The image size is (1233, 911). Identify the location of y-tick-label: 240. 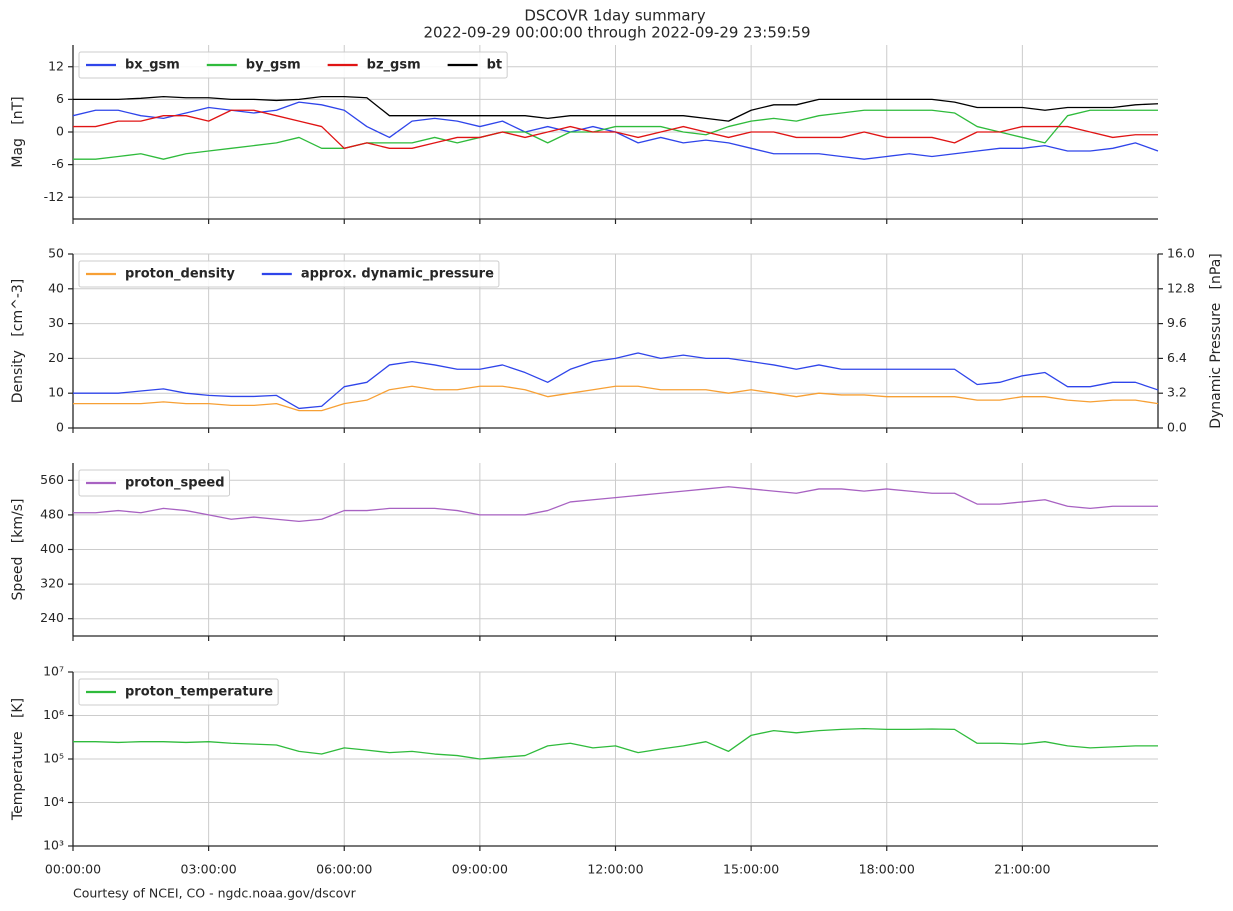
(52, 617).